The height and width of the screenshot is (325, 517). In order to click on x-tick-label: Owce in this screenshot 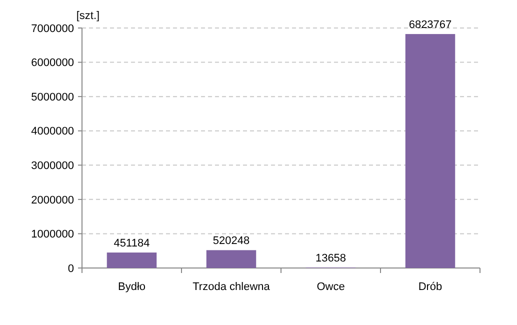, I will do `click(330, 287)`.